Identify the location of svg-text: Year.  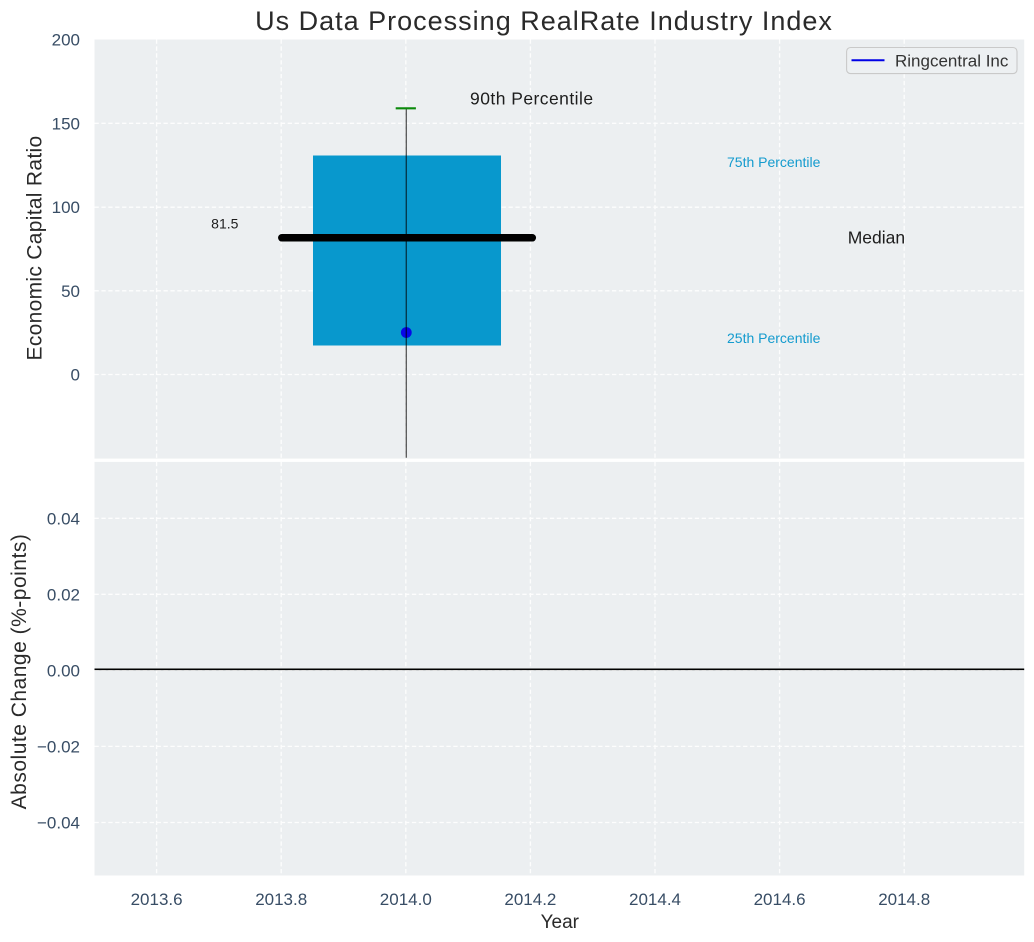
(560, 922).